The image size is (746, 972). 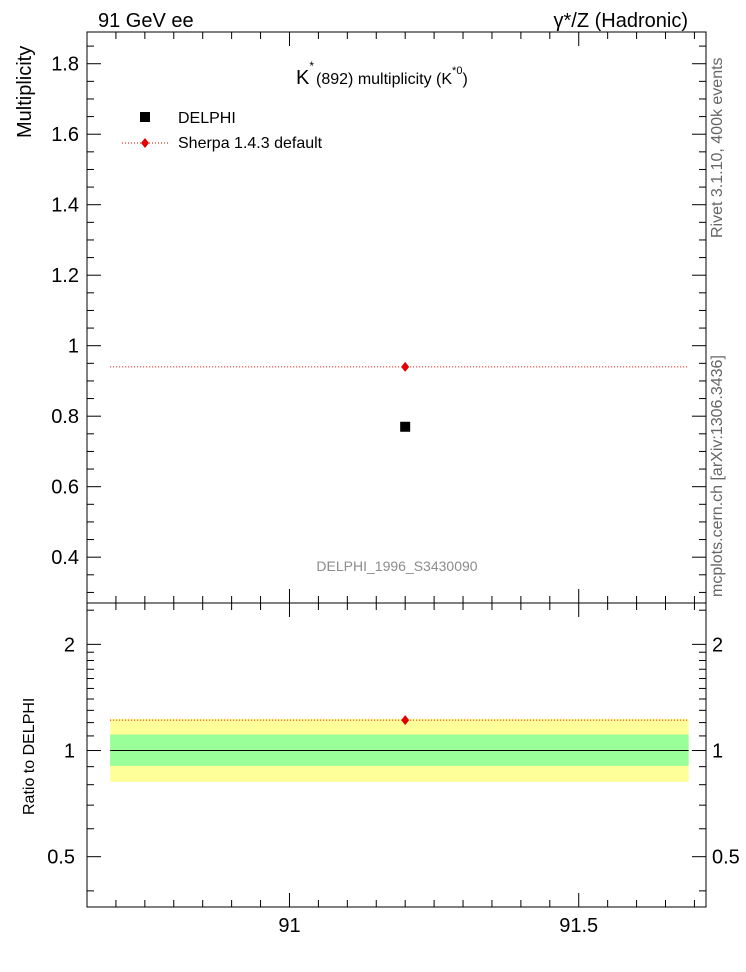 What do you see at coordinates (726, 858) in the screenshot?
I see `ratio-y-tick-label-right: 0.5` at bounding box center [726, 858].